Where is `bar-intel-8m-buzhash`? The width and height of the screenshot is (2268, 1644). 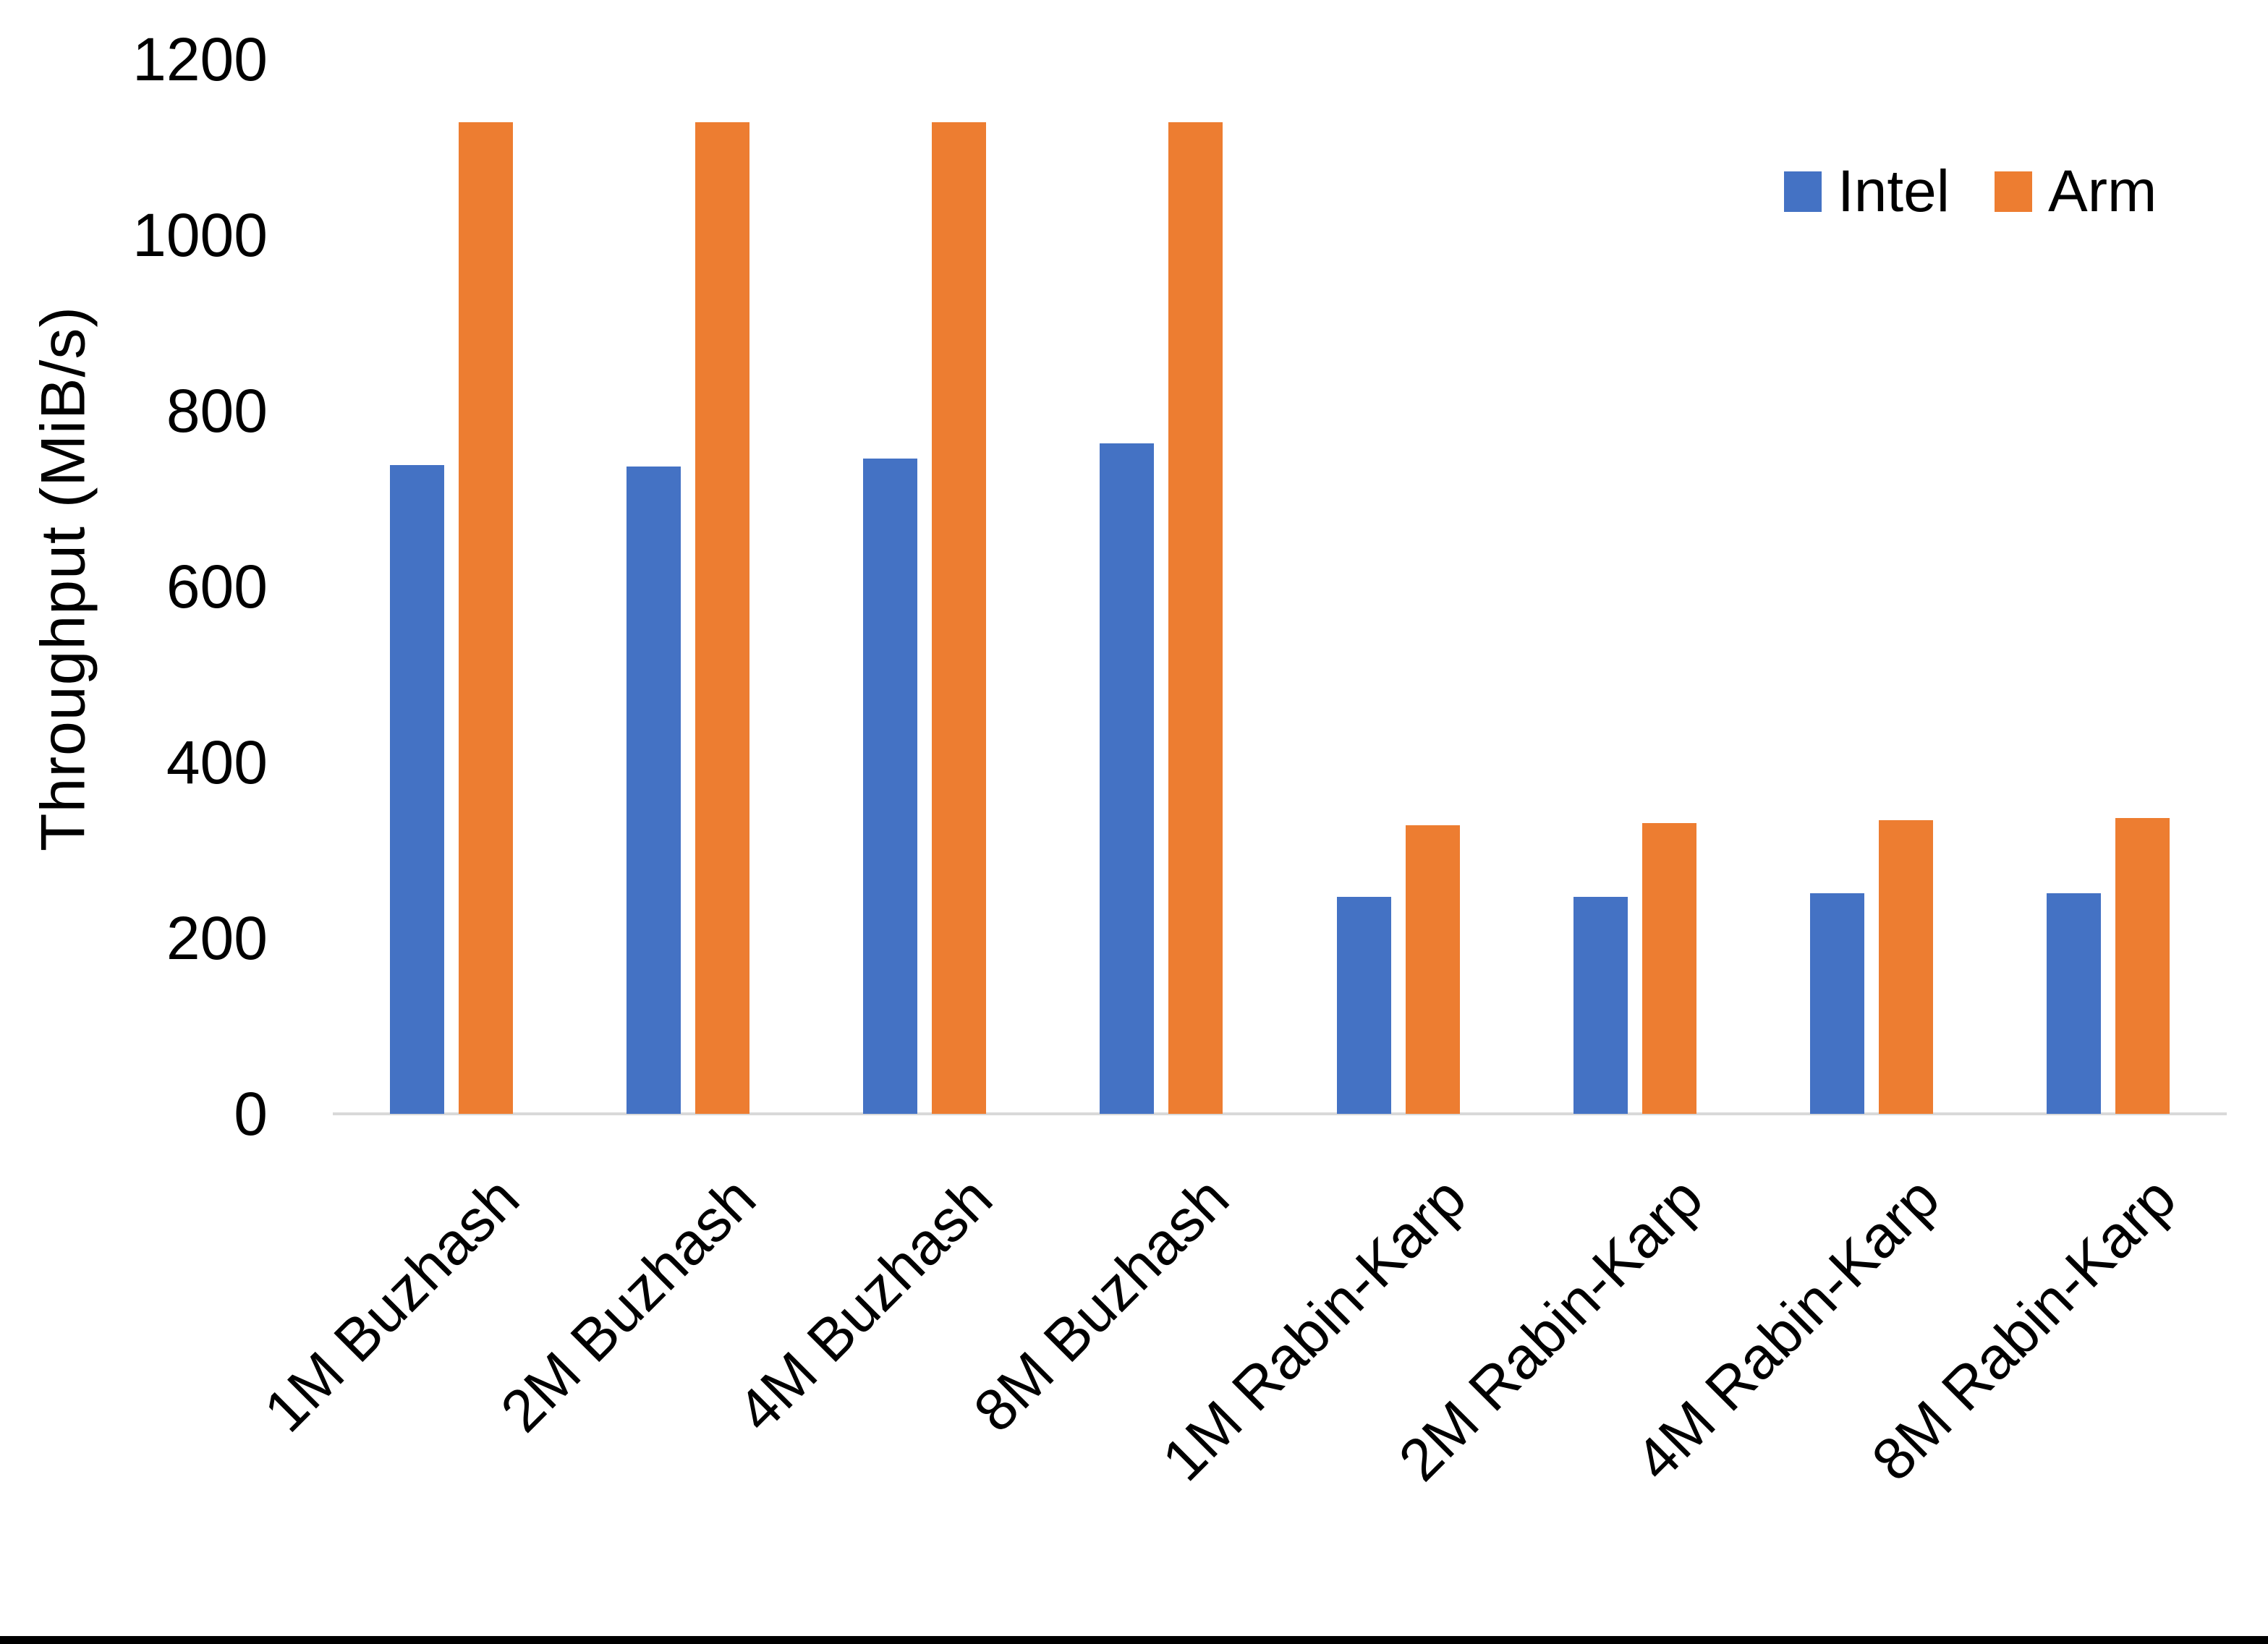 bar-intel-8m-buzhash is located at coordinates (1127, 778).